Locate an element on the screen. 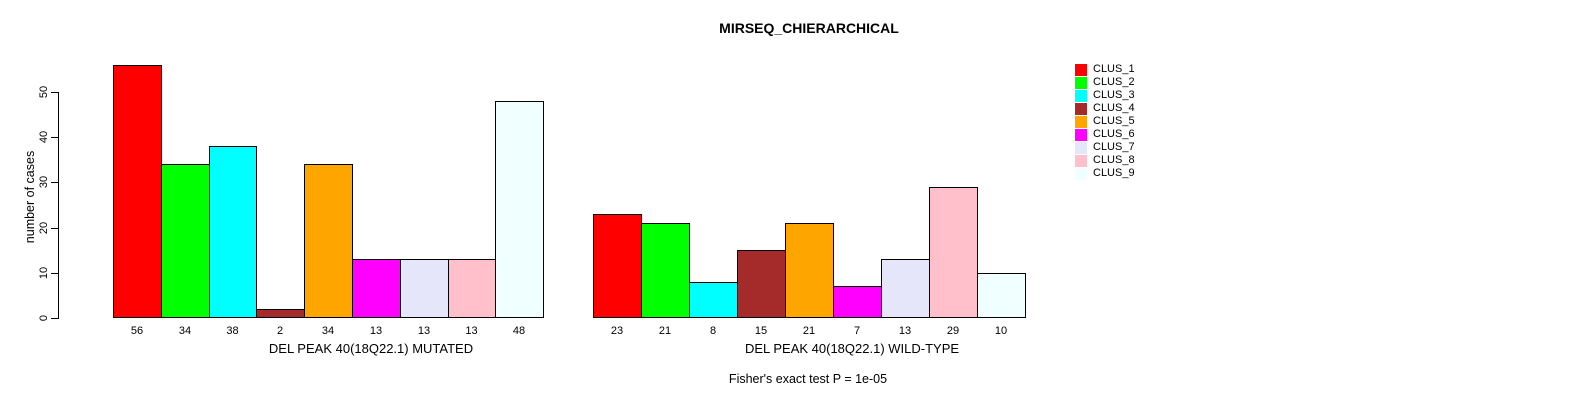 Image resolution: width=1590 pixels, height=400 pixels. legend-label: CLUS_5 is located at coordinates (1114, 121).